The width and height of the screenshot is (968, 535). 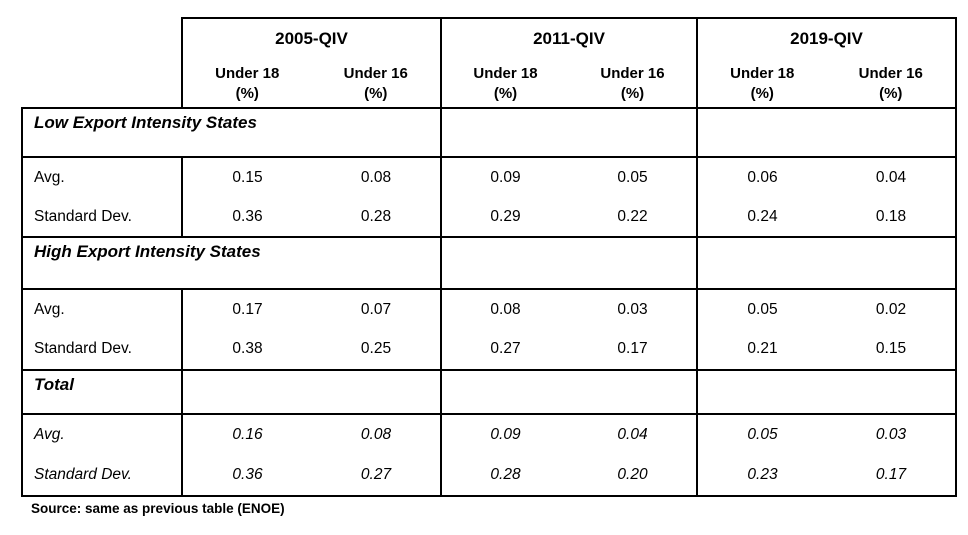 I want to click on section-title: Low Export Intensity States, so click(x=231, y=132).